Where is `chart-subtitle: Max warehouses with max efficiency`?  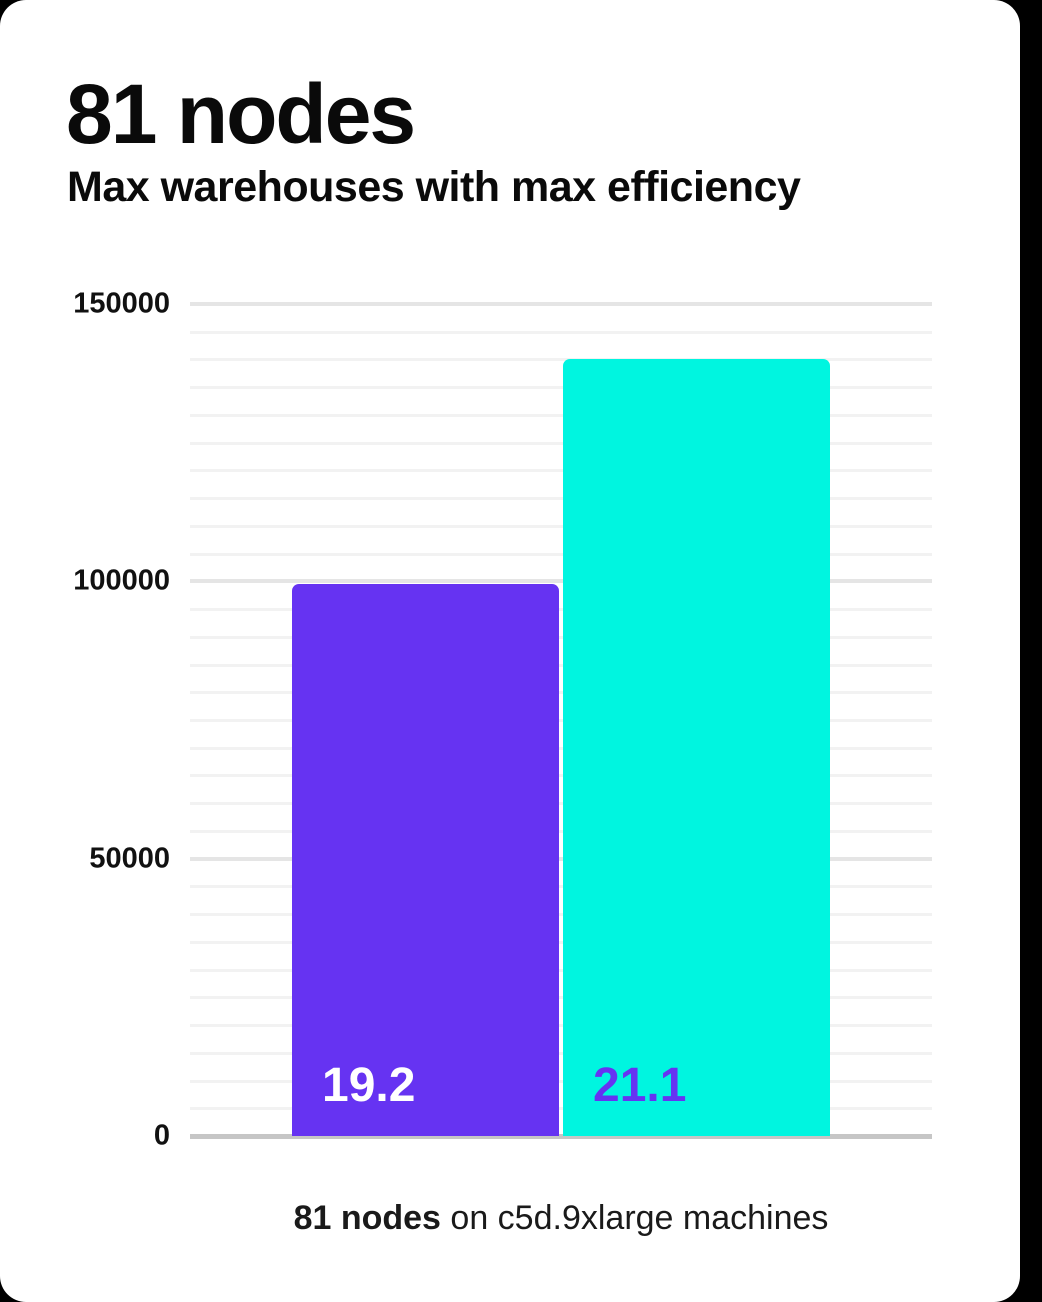
chart-subtitle: Max warehouses with max efficiency is located at coordinates (434, 187).